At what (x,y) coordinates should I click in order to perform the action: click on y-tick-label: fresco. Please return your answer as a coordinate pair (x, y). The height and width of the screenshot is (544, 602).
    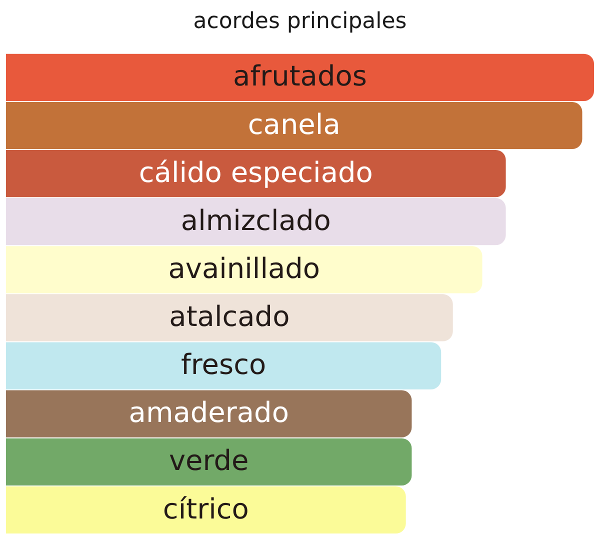
    Looking at the image, I should click on (223, 365).